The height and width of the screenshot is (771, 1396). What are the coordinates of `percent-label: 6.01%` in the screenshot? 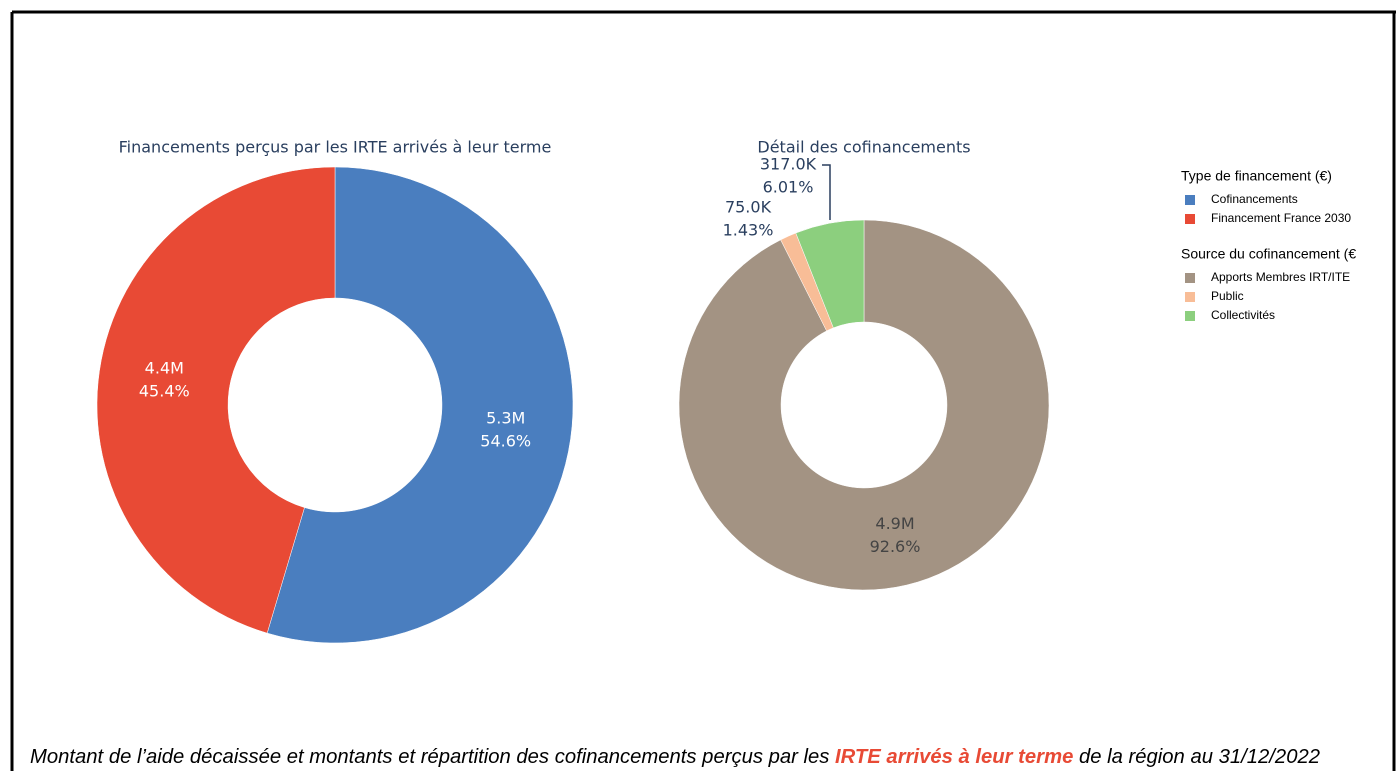 It's located at (788, 187).